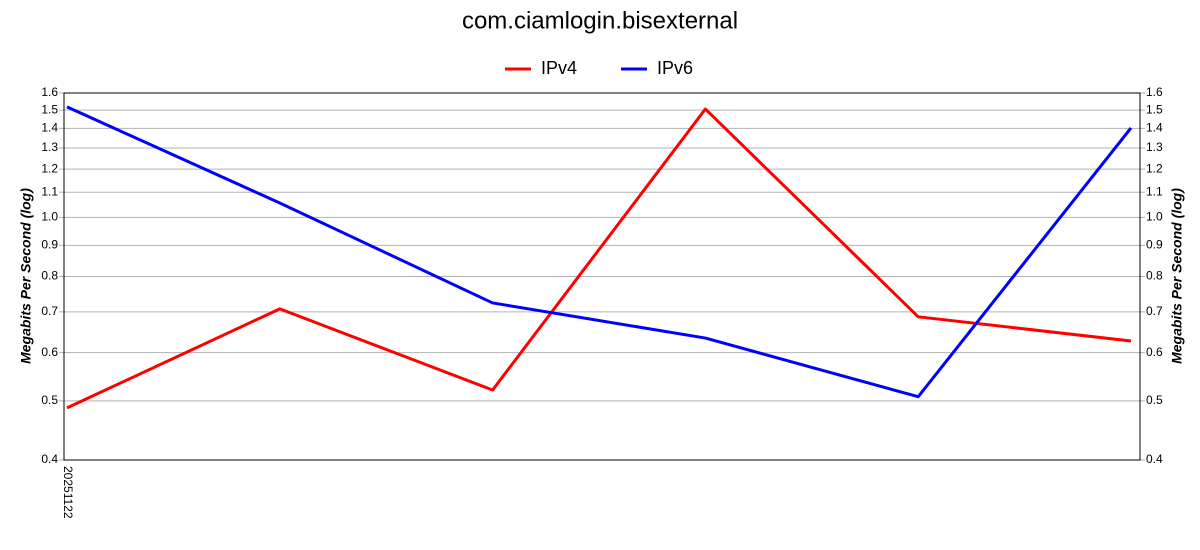 Image resolution: width=1200 pixels, height=550 pixels. Describe the element at coordinates (1154, 352) in the screenshot. I see `y2-tick-label: 0.6` at that location.